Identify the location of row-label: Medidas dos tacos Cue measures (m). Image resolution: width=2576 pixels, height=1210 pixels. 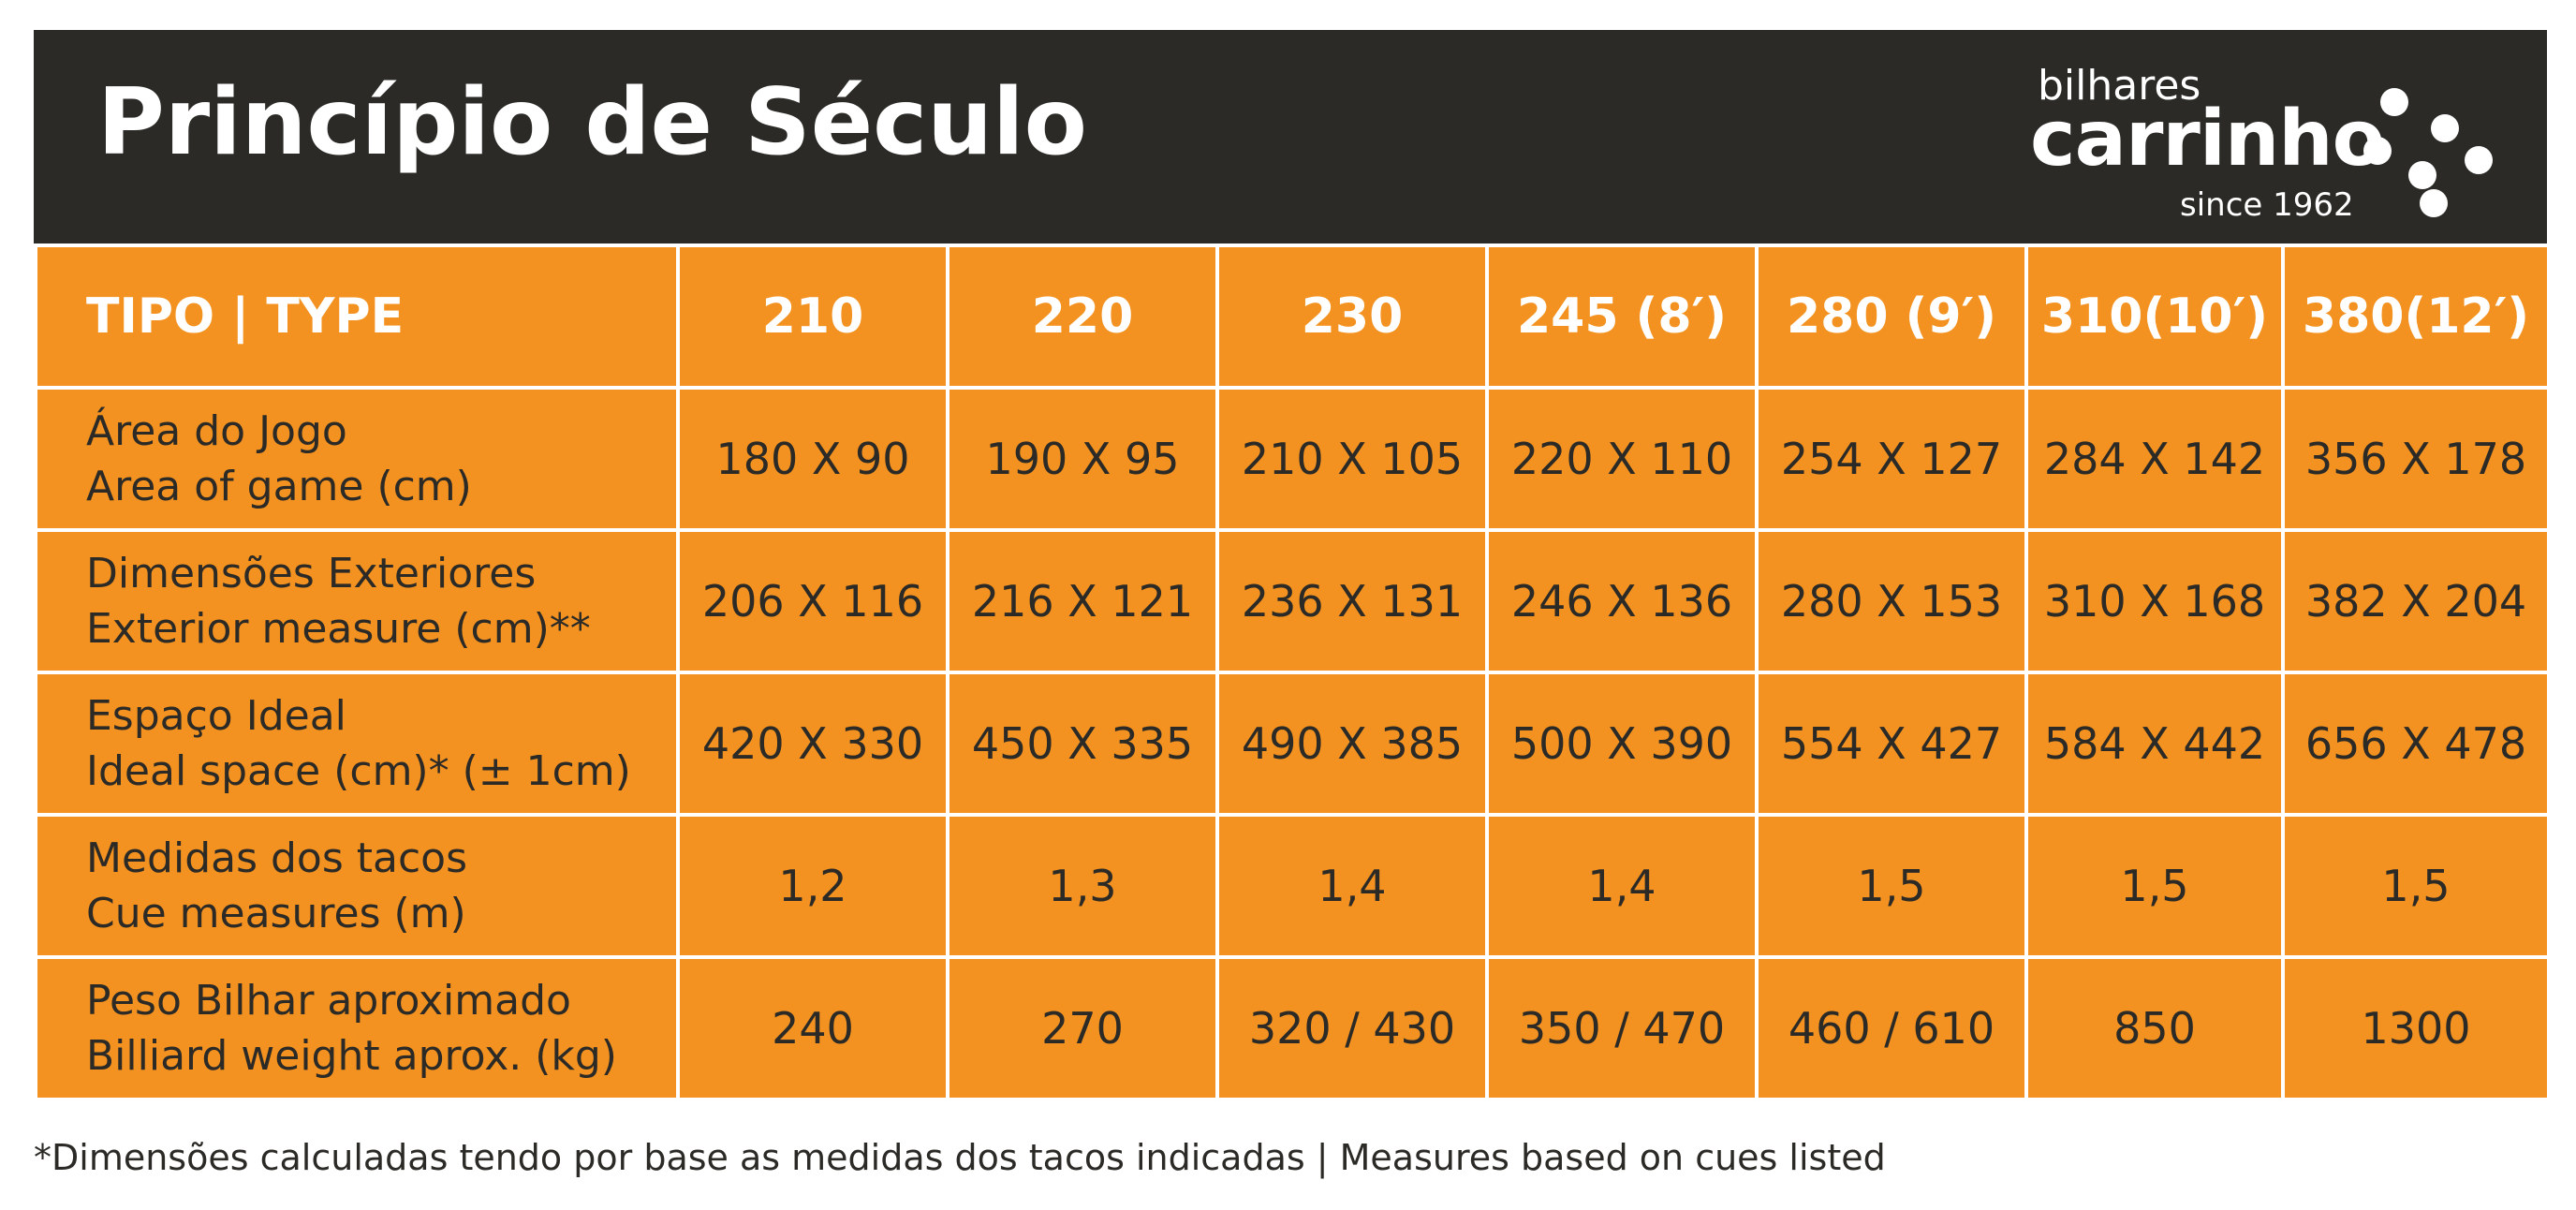
(357, 886).